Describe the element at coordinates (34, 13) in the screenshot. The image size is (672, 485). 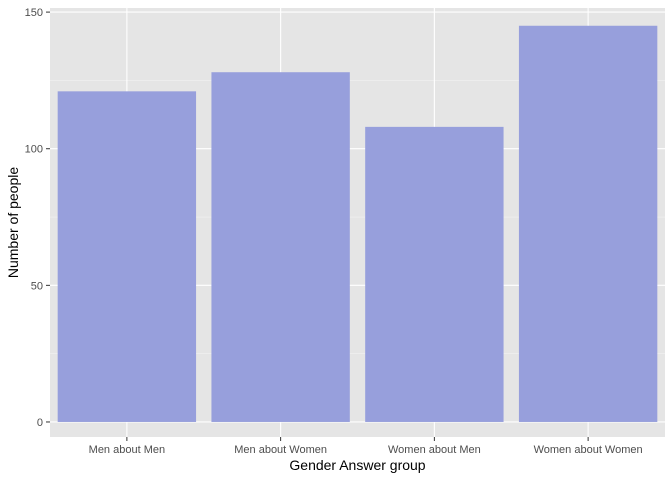
I see `y-tick-label: 150` at that location.